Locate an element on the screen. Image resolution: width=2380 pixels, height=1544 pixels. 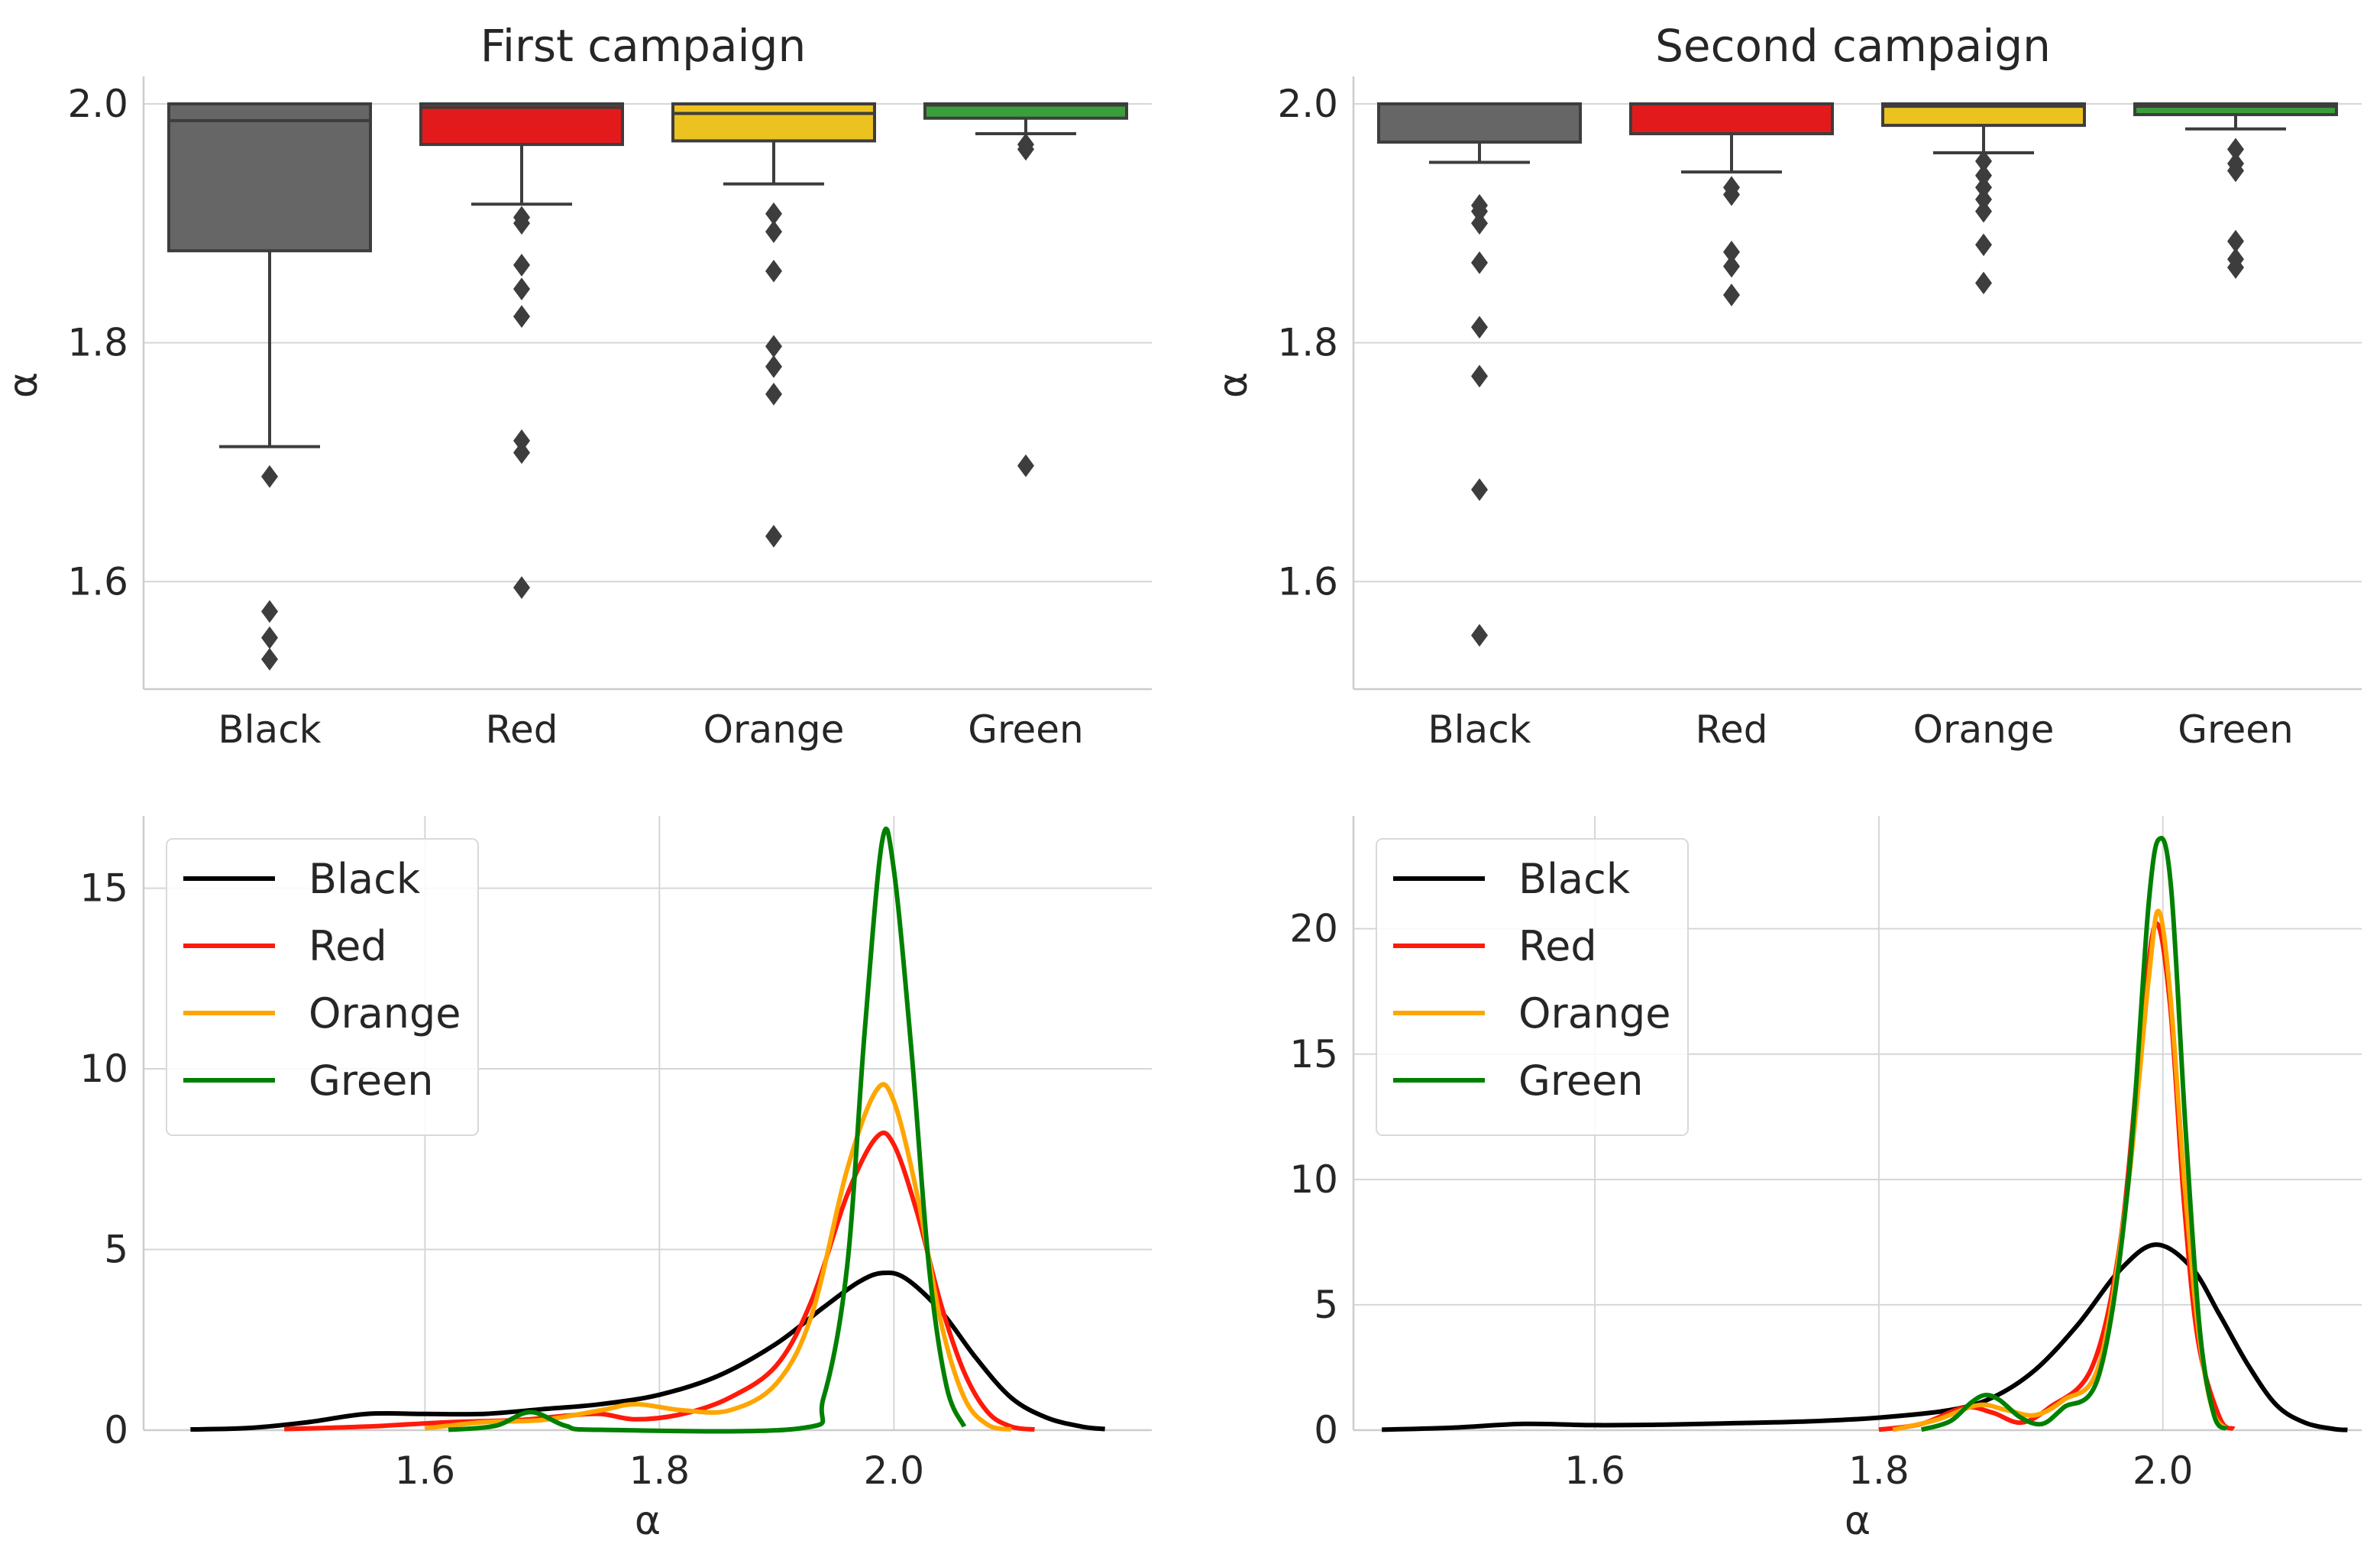
series-line-red is located at coordinates (2057, 1176).